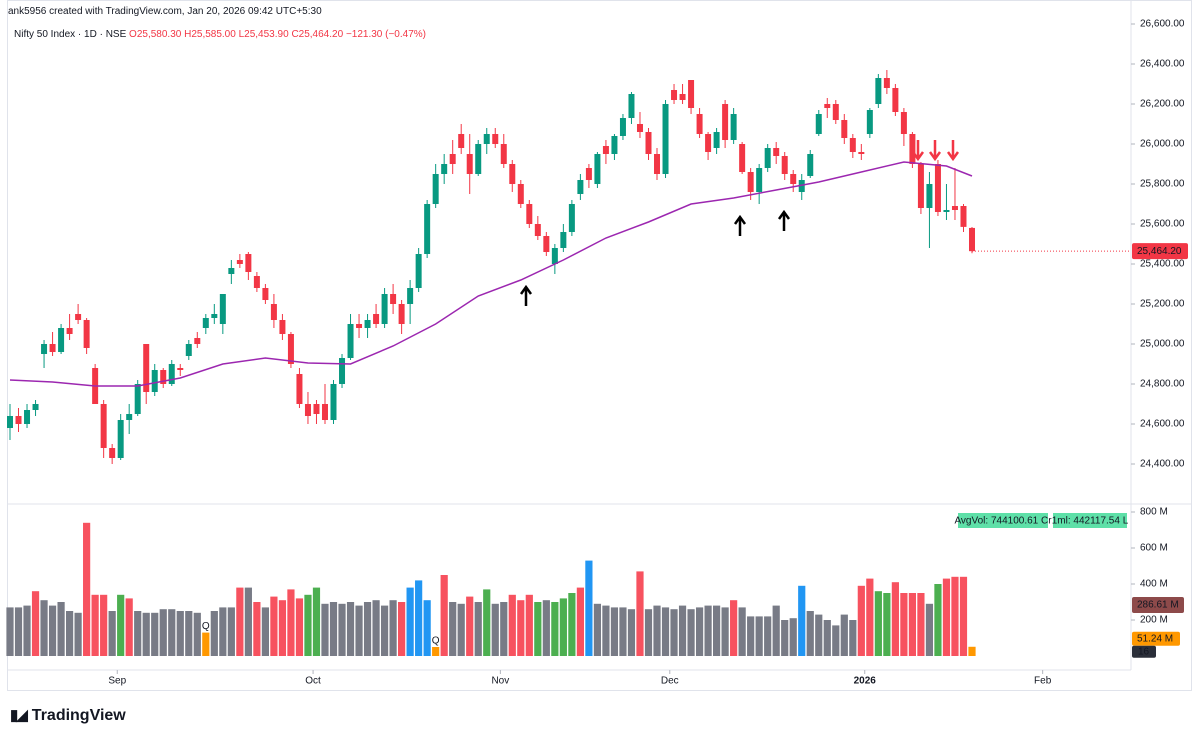 The height and width of the screenshot is (740, 1200). I want to click on logo-text: TradingView, so click(78, 715).